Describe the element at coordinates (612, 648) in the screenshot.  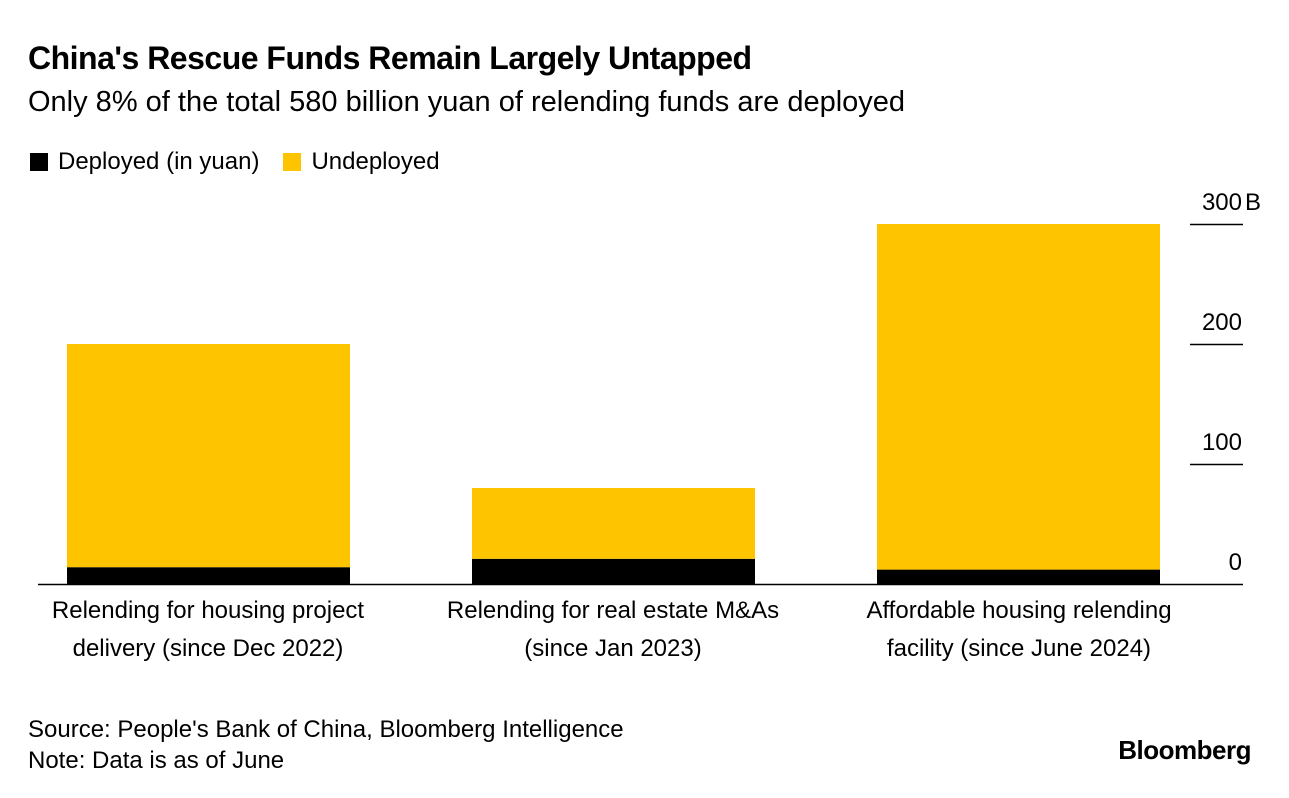
I see `category-label-1-line-1: (since Jan 2023)` at that location.